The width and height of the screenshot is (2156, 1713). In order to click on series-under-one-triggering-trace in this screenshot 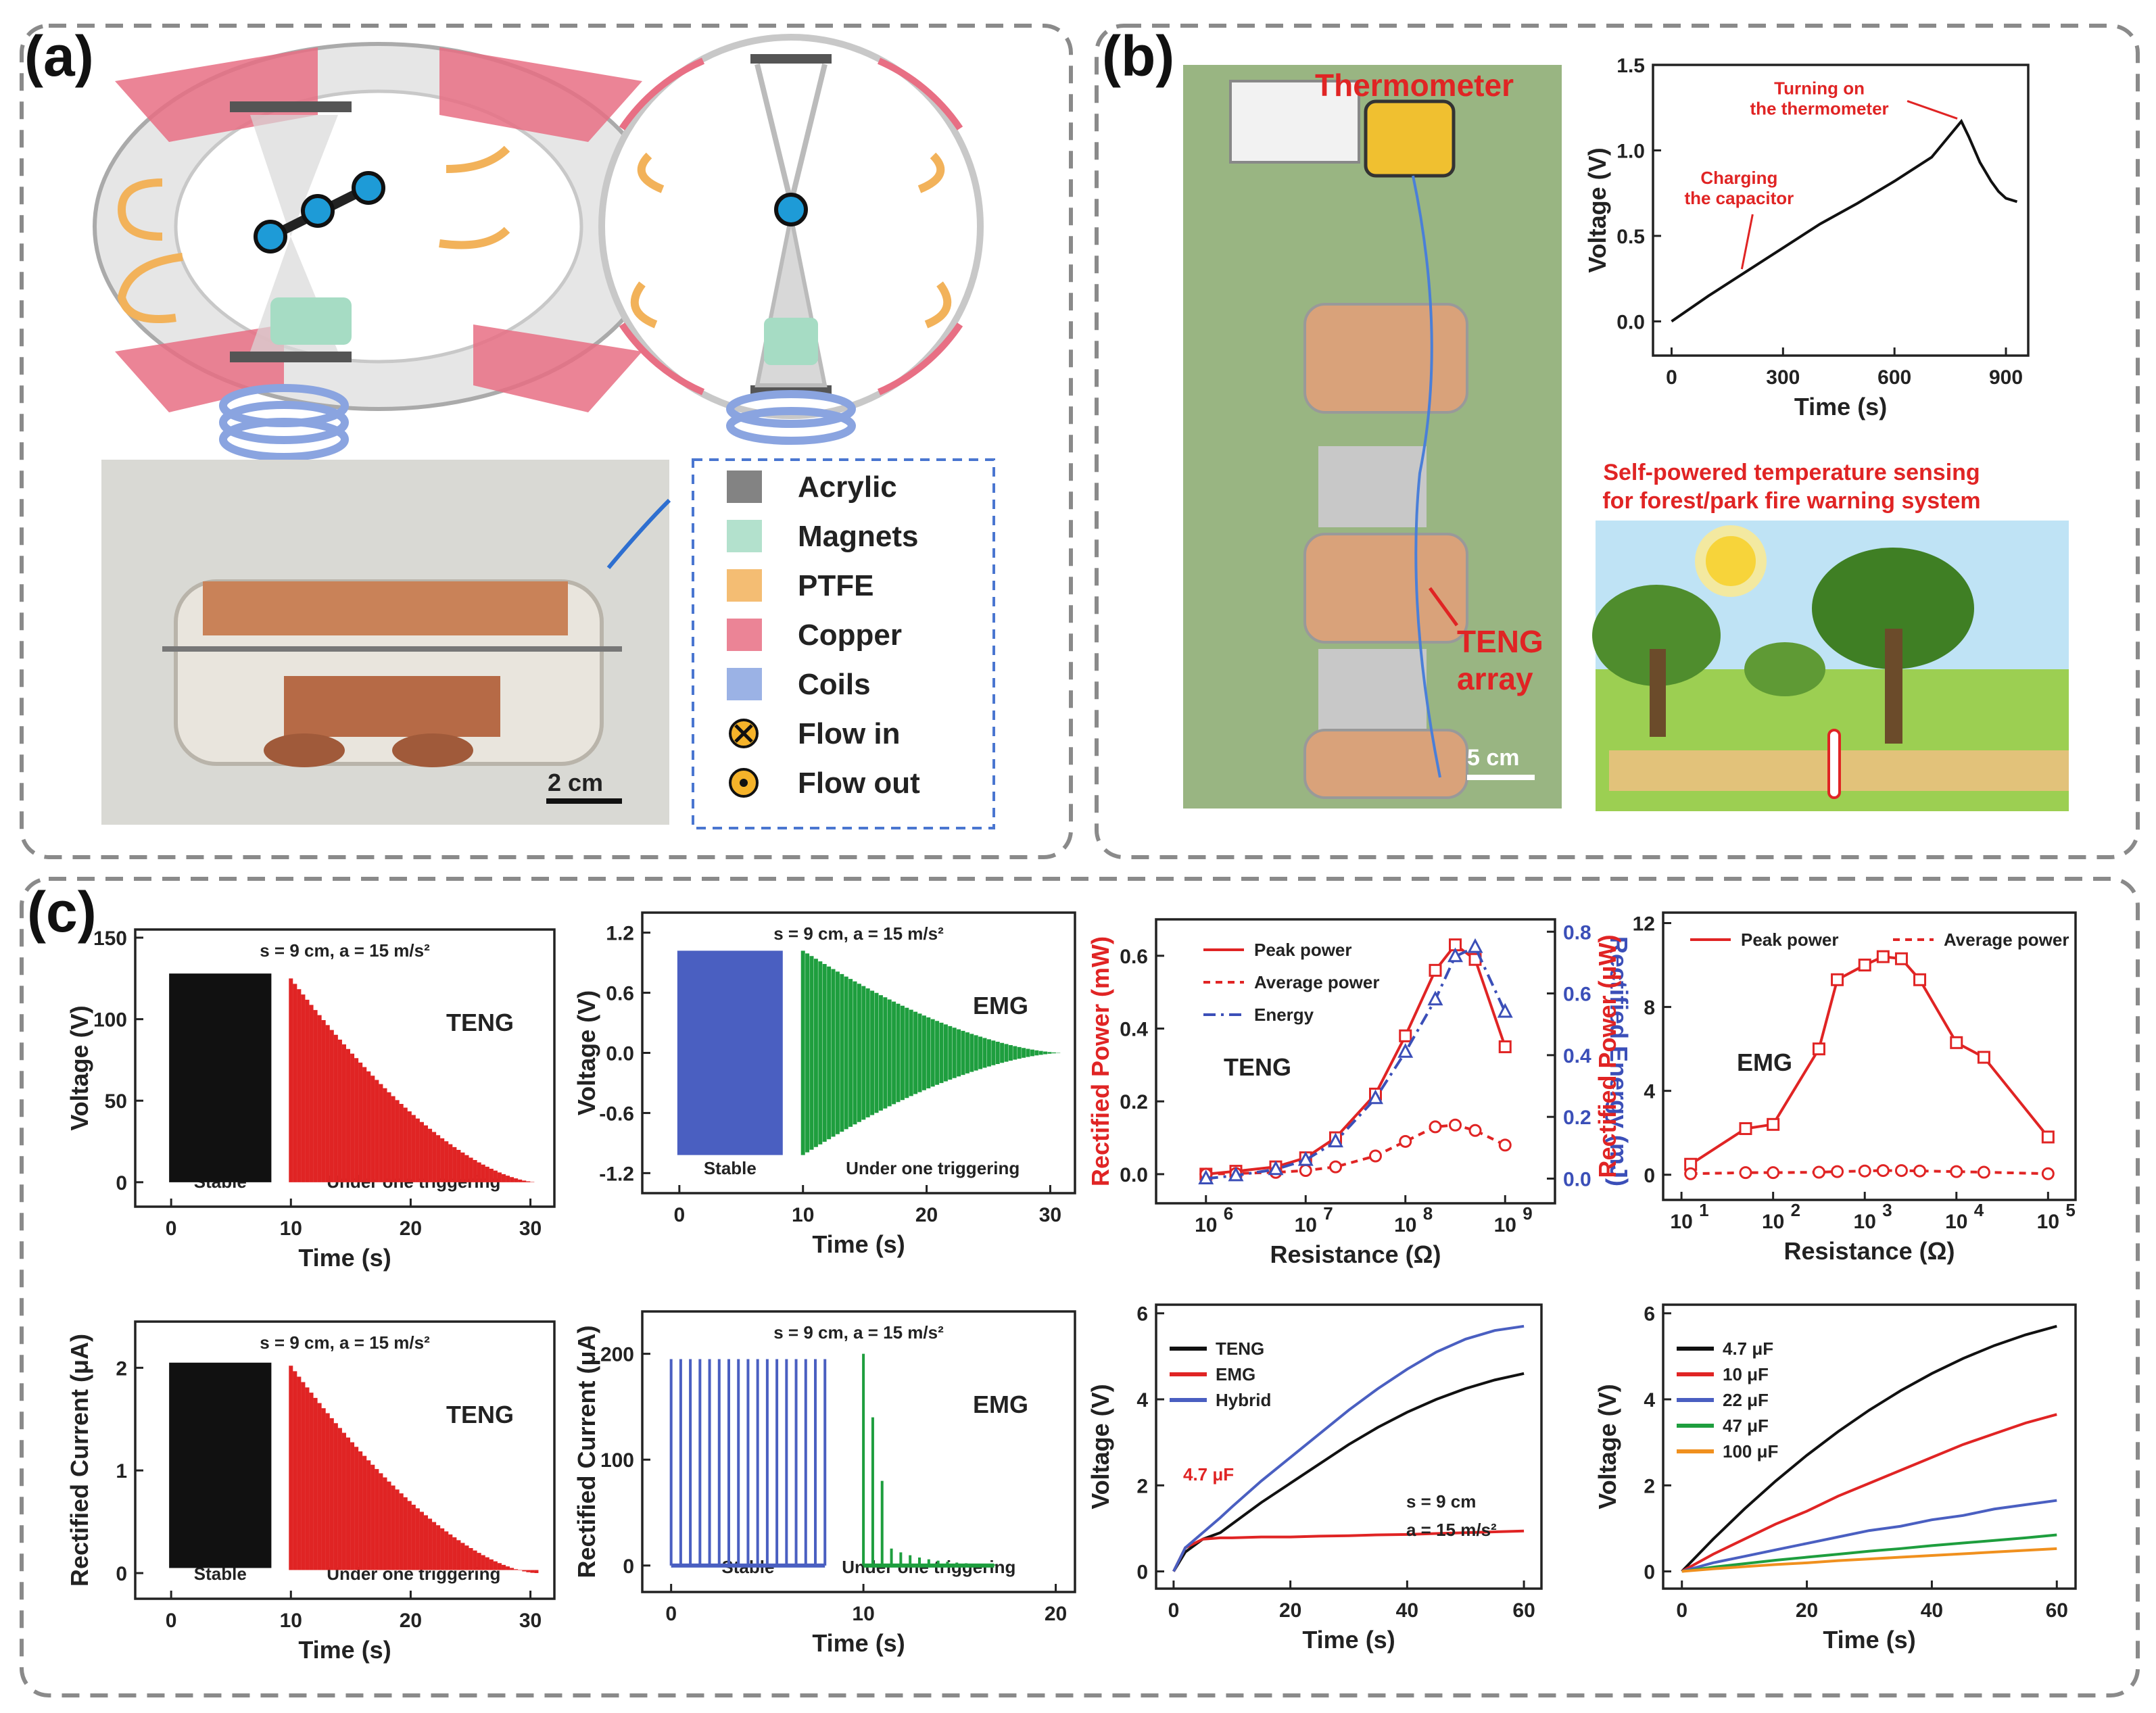, I will do `click(930, 1052)`.